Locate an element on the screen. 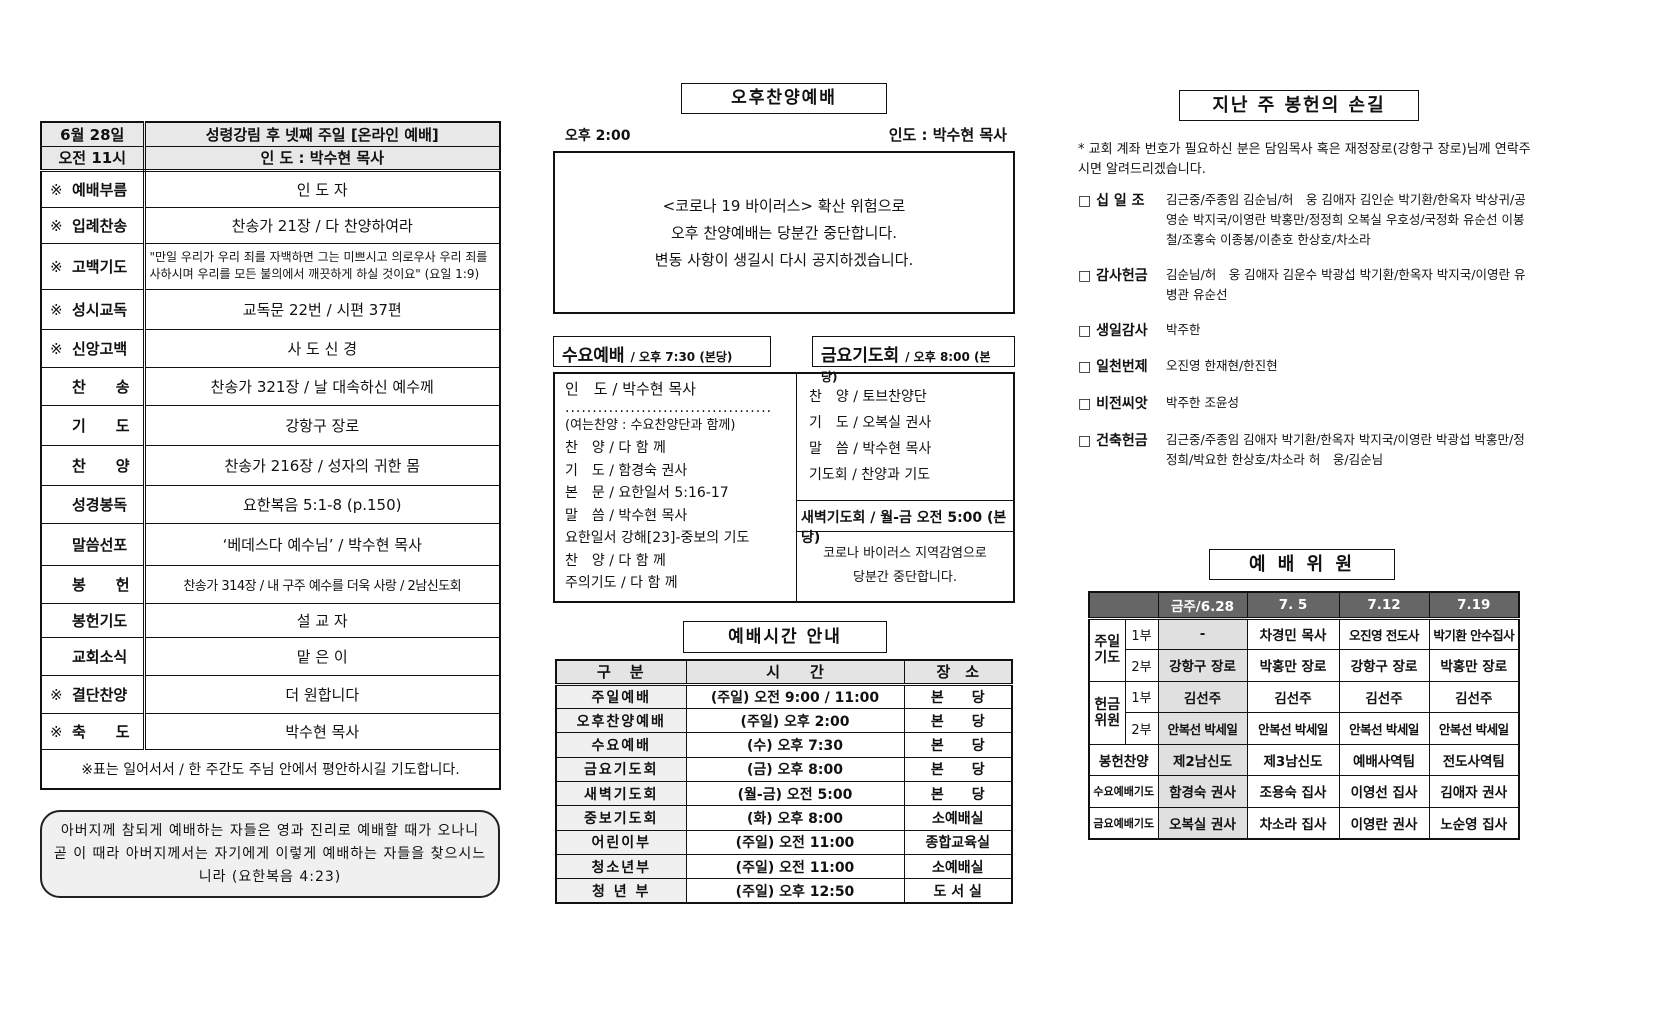 Image resolution: width=1680 pixels, height=1020 pixels. order-item-content: 더 원합니다 is located at coordinates (322, 694).